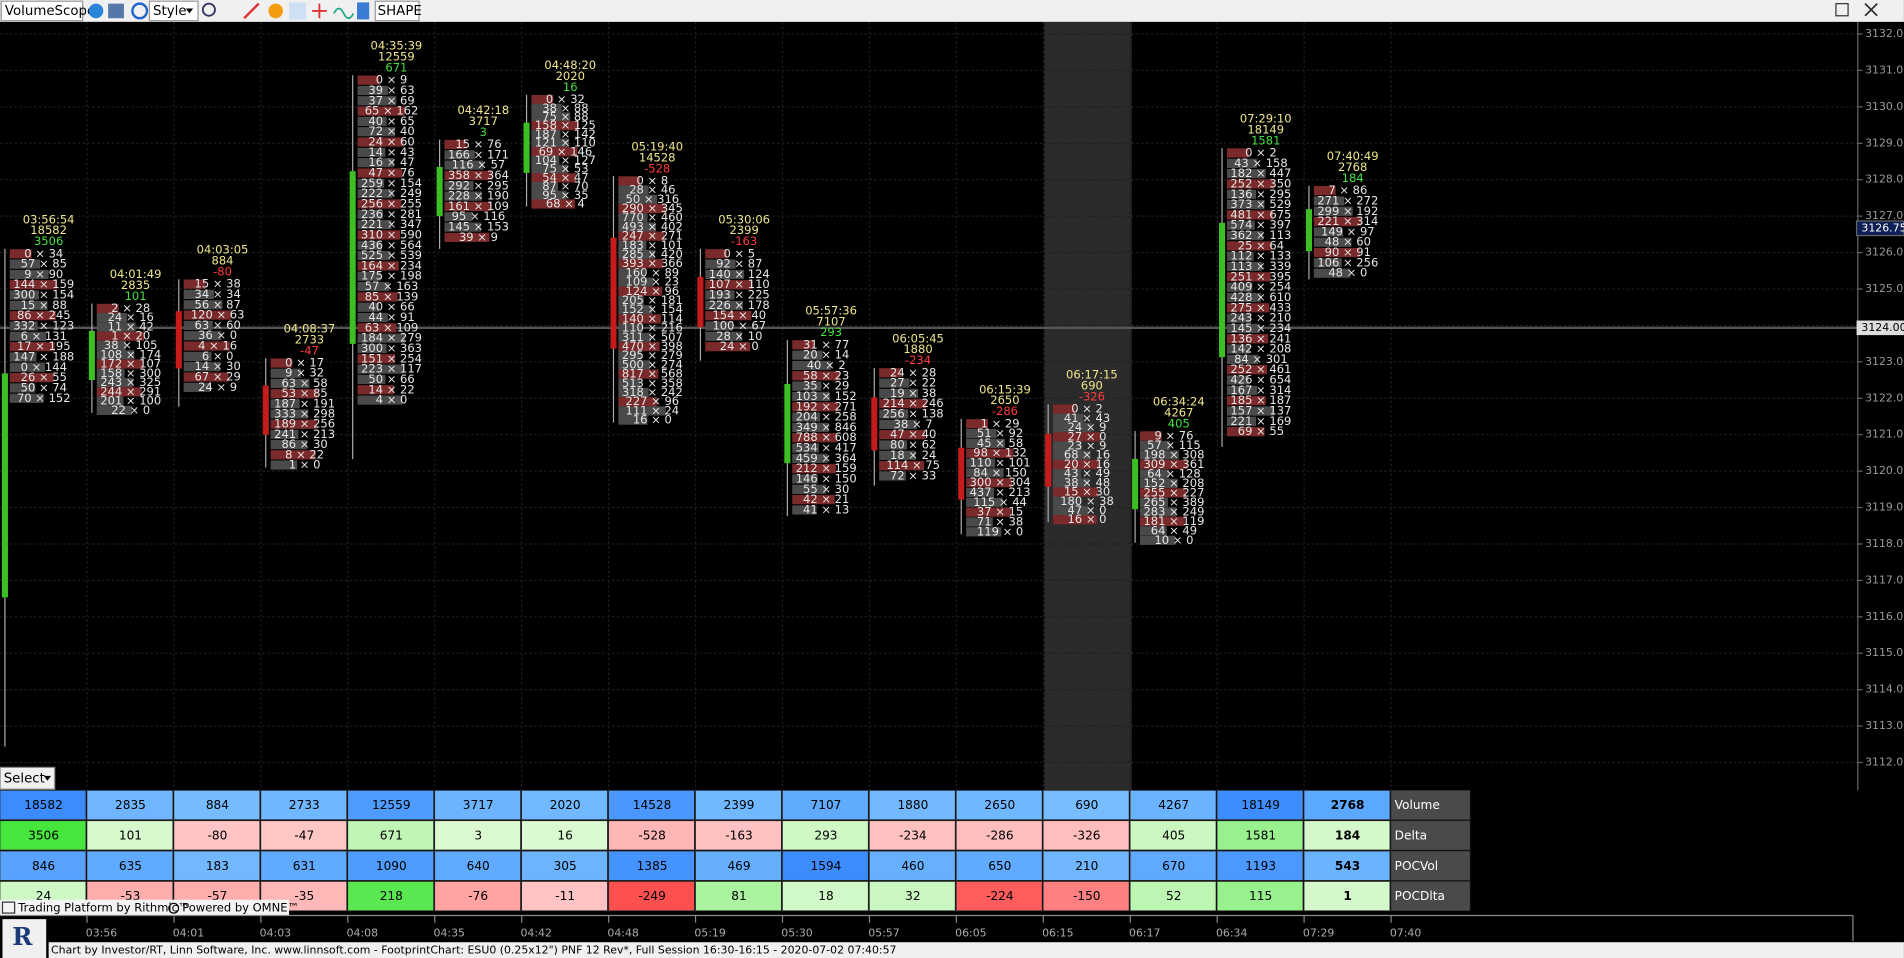  What do you see at coordinates (826, 406) in the screenshot?
I see `cell: 192 × 271` at bounding box center [826, 406].